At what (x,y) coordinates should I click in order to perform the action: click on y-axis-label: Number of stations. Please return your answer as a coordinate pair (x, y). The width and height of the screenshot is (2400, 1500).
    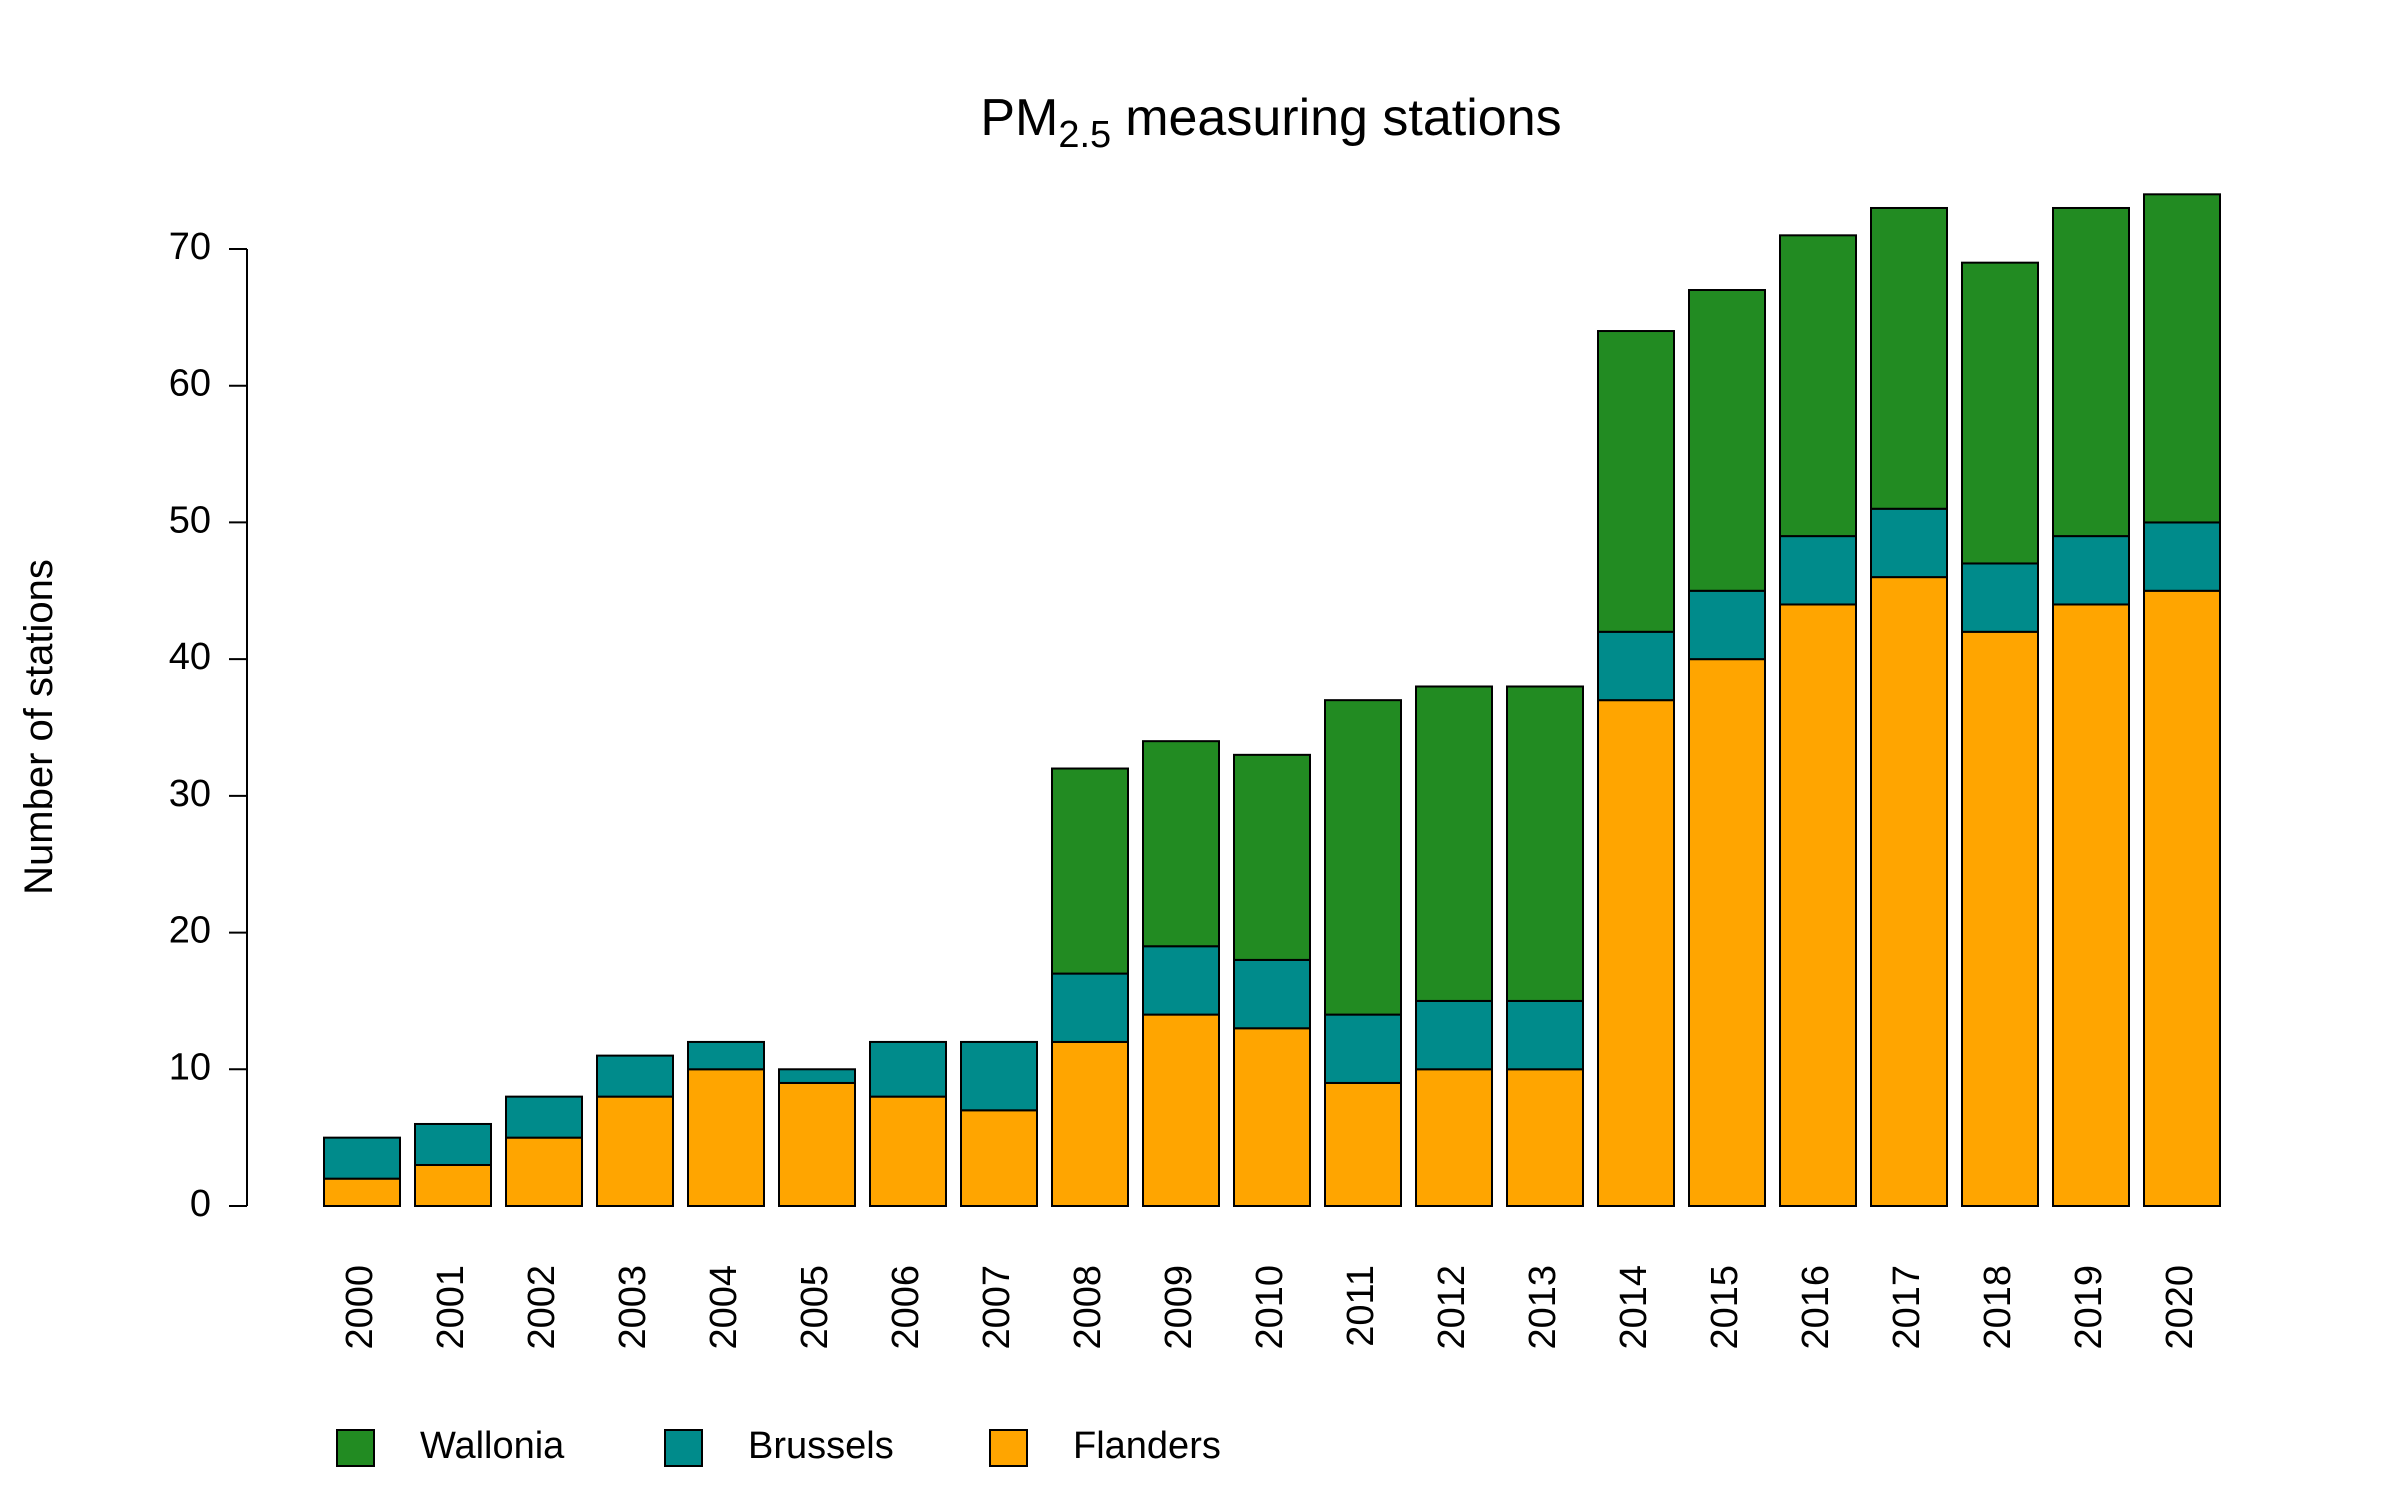
    Looking at the image, I should click on (39, 727).